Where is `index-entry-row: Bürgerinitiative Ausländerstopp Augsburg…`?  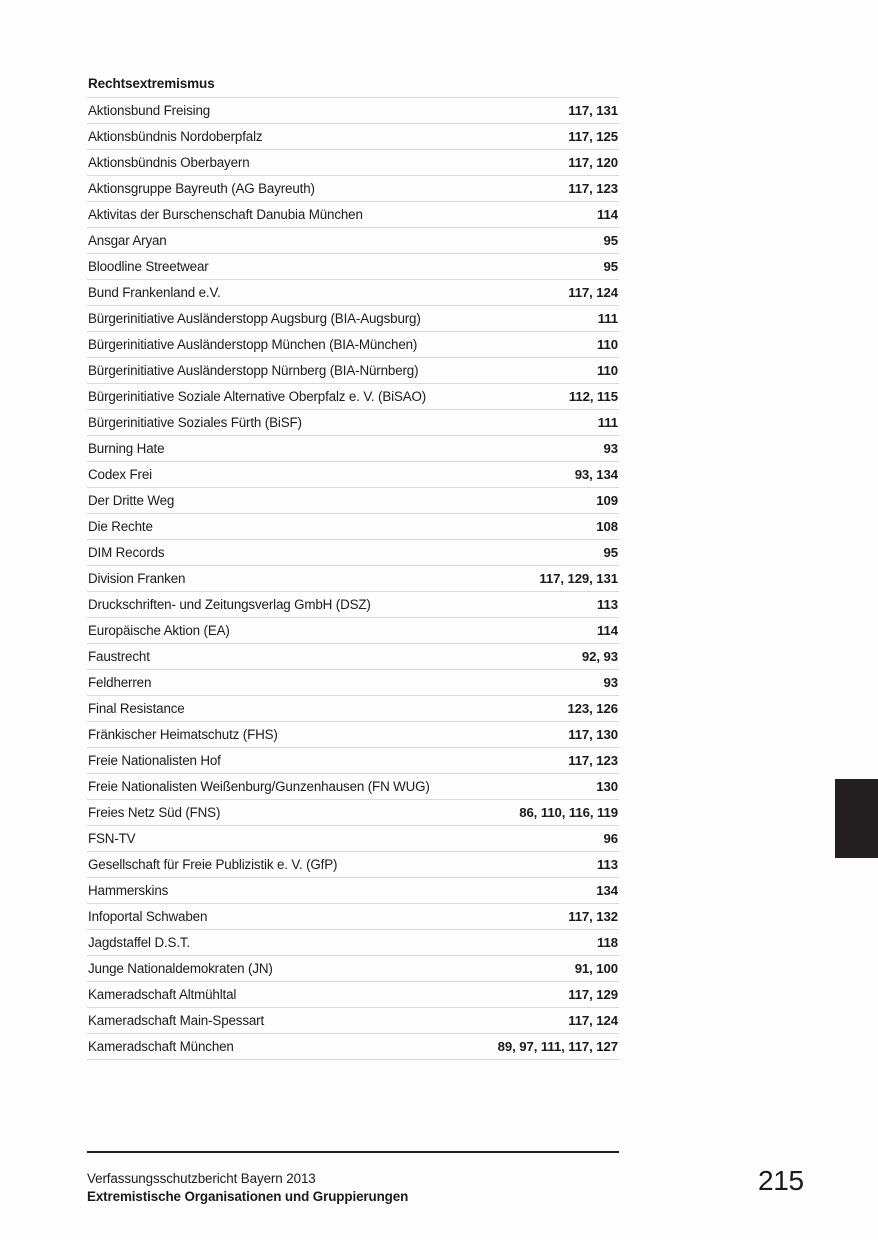
index-entry-row: Bürgerinitiative Ausländerstopp Augsburg… is located at coordinates (353, 319).